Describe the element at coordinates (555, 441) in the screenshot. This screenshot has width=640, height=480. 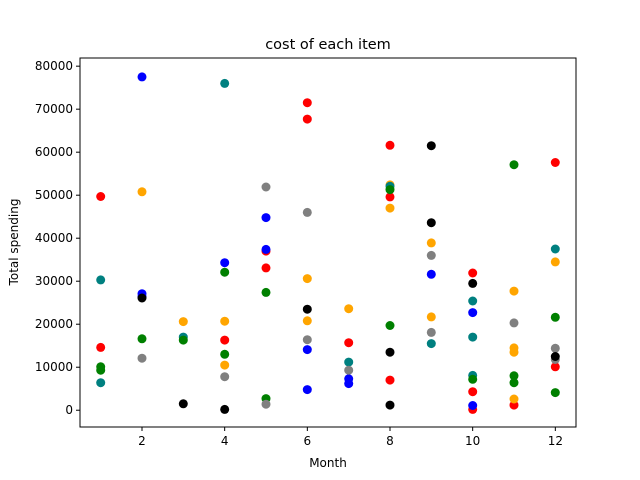
I see `x-tick-label: 12` at that location.